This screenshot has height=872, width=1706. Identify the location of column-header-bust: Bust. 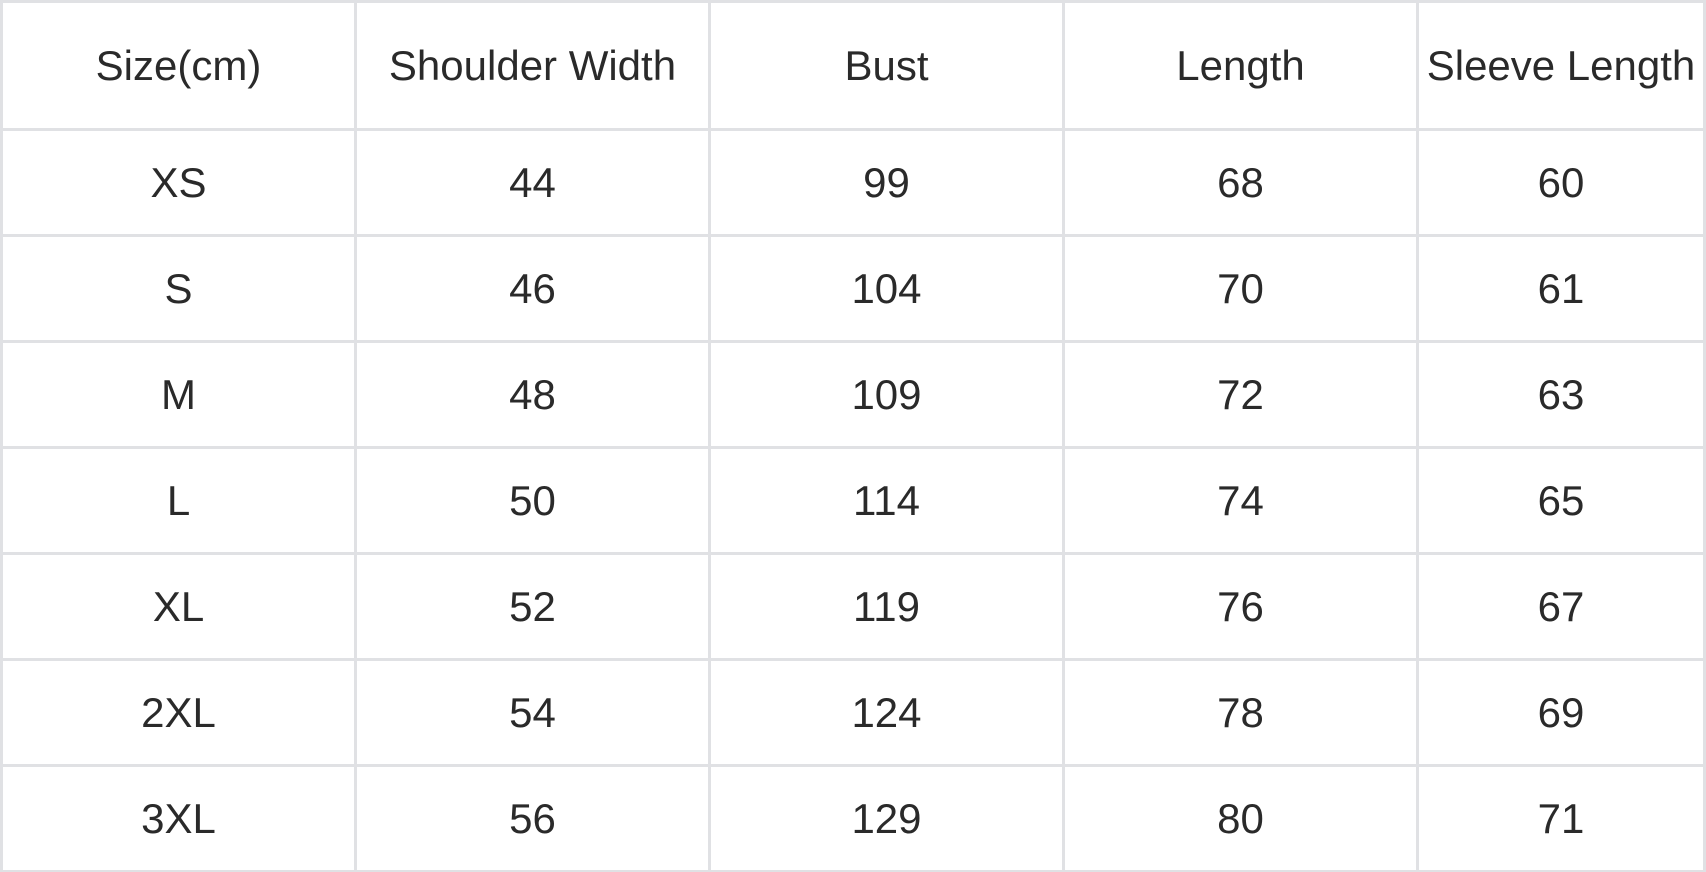
(886, 65).